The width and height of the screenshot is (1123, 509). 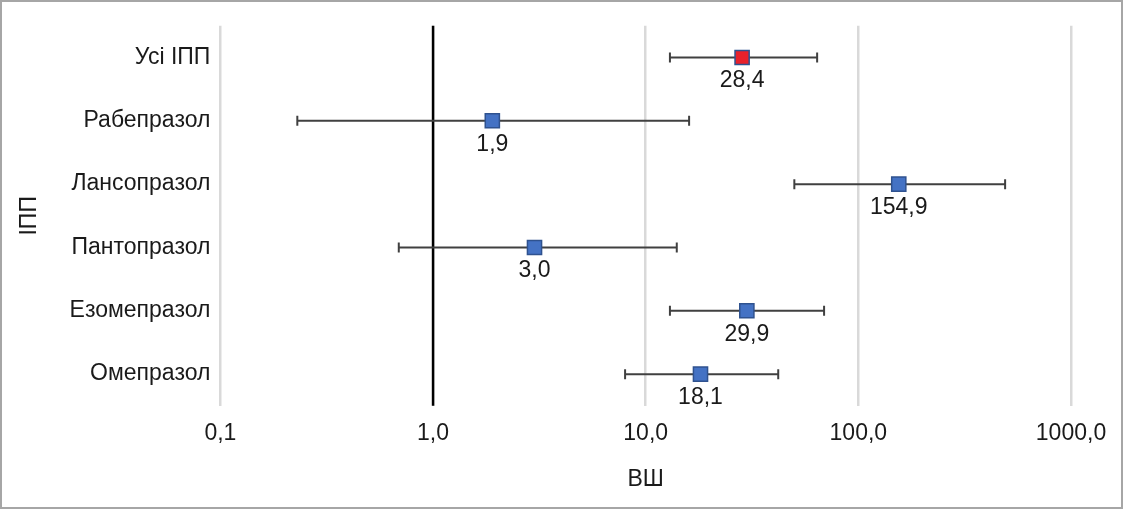 What do you see at coordinates (147, 119) in the screenshot?
I see `y-tick-label: Рабепразол` at bounding box center [147, 119].